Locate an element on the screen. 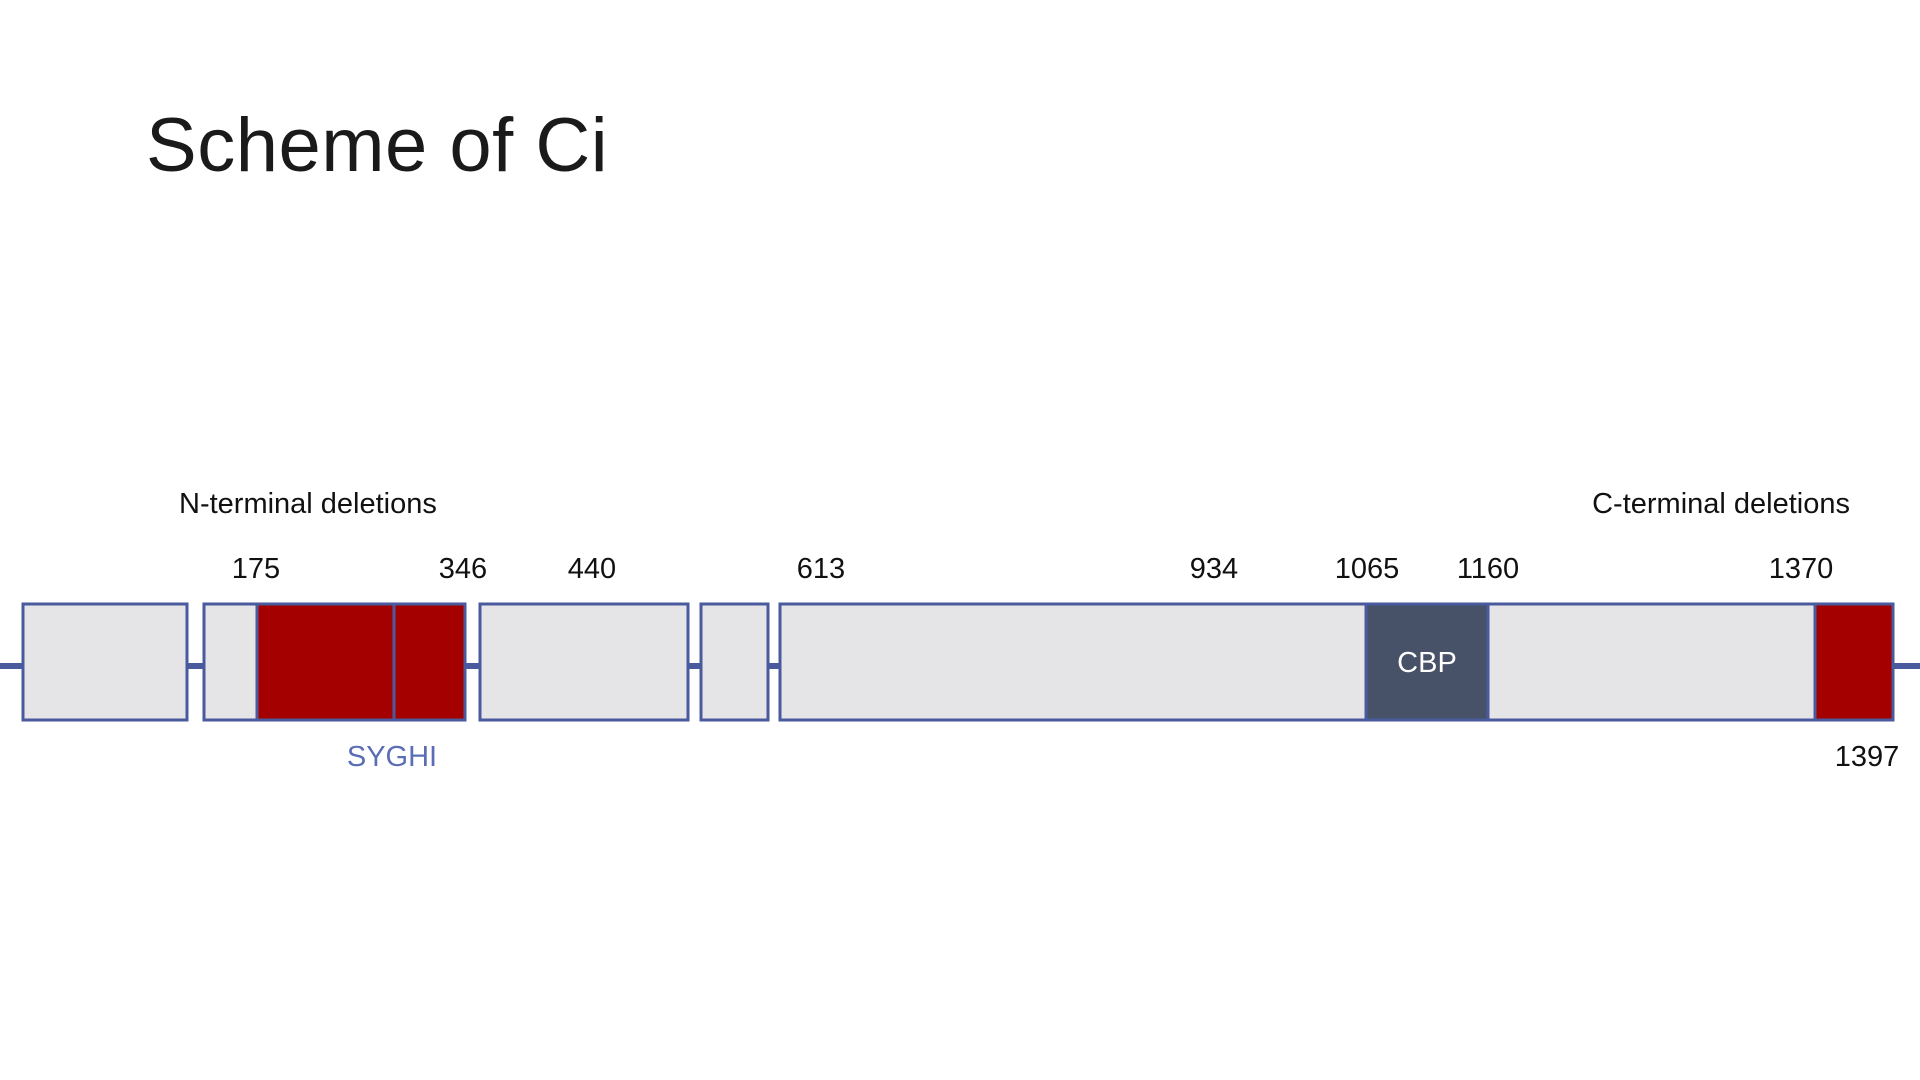  position-label-1160: 1160 is located at coordinates (1488, 569).